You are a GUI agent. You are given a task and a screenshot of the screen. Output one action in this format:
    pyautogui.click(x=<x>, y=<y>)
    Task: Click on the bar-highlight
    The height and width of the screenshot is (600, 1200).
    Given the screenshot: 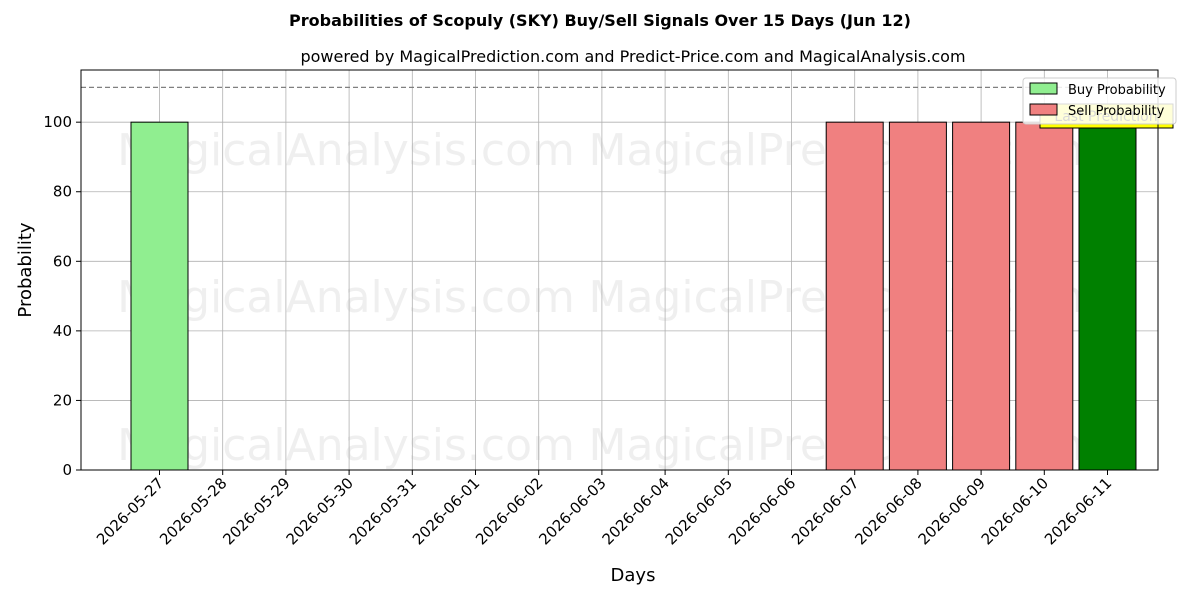 What is the action you would take?
    pyautogui.click(x=1107, y=296)
    